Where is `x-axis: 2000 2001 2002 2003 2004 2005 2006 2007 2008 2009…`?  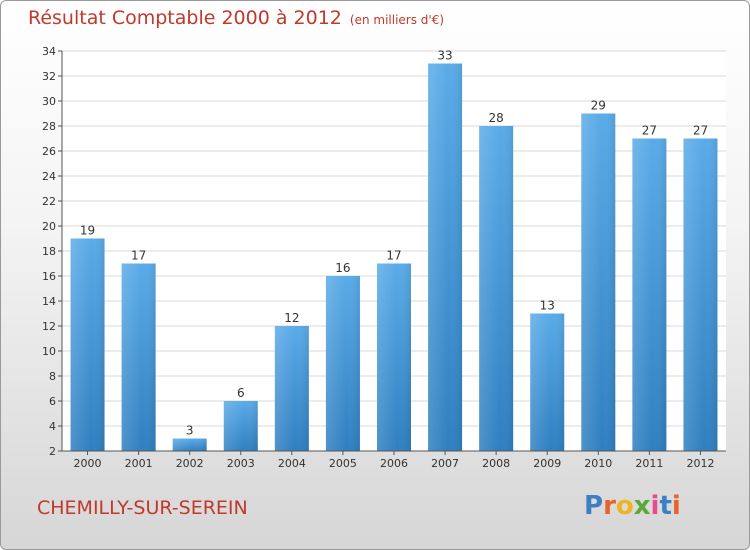 x-axis: 2000 2001 2002 2003 2004 2005 2006 2007 2008 2009… is located at coordinates (394, 460).